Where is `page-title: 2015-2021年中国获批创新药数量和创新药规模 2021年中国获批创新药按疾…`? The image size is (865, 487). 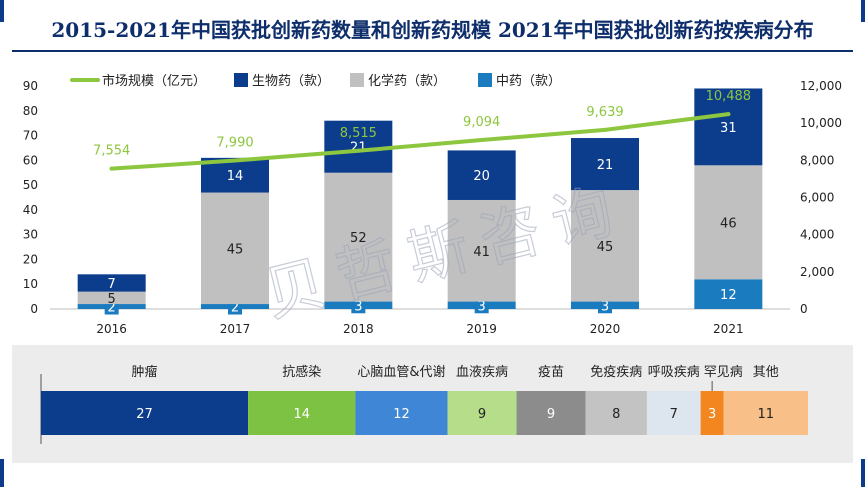
page-title: 2015-2021年中国获批创新药数量和创新药规模 2021年中国获批创新药按疾… is located at coordinates (432, 30).